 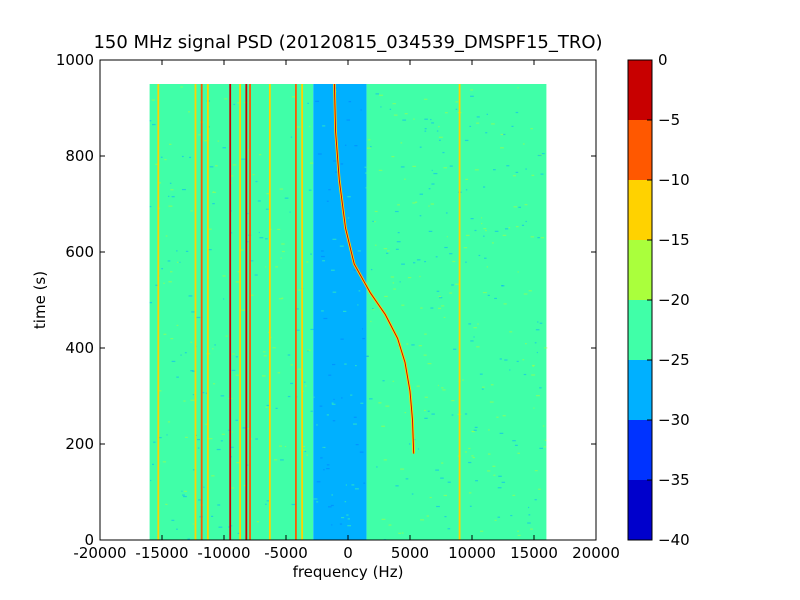 I want to click on colorbar-tick-label-0: 0, so click(x=663, y=60).